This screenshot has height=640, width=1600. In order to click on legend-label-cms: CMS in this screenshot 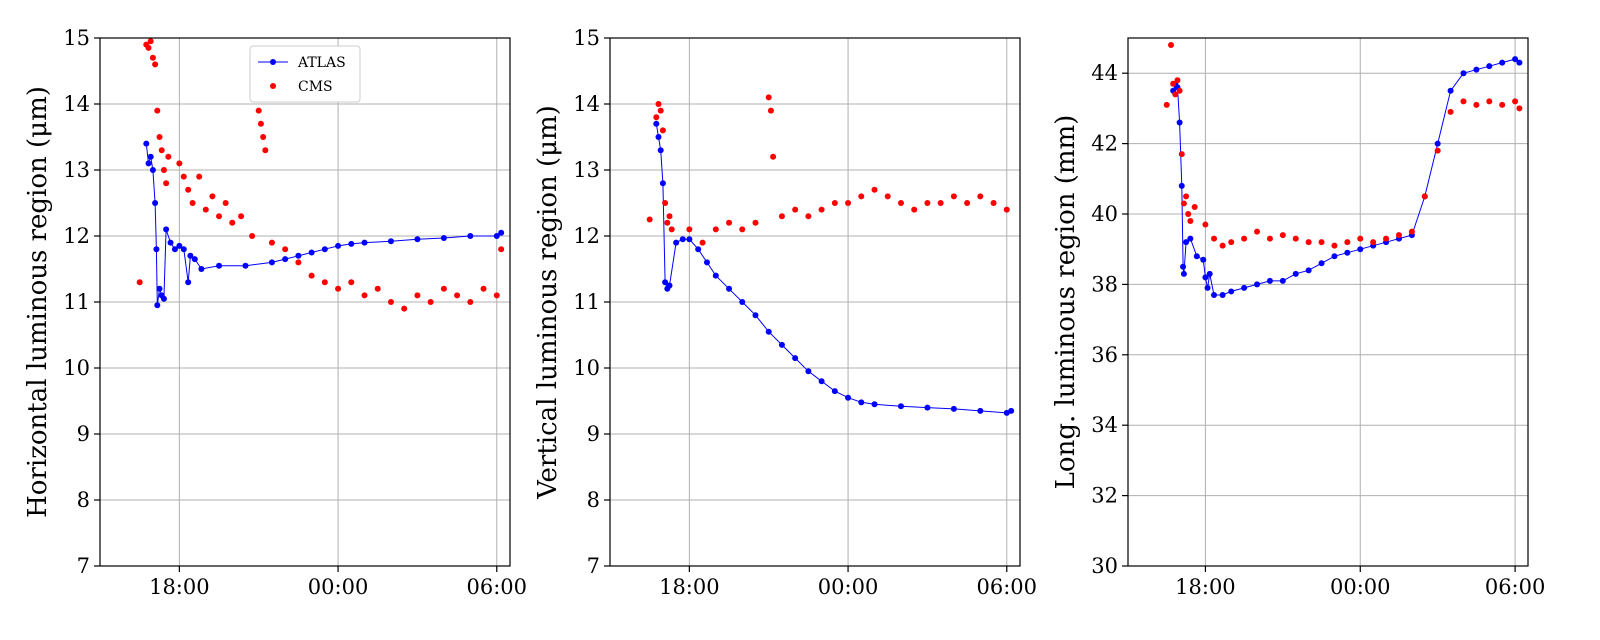, I will do `click(315, 87)`.